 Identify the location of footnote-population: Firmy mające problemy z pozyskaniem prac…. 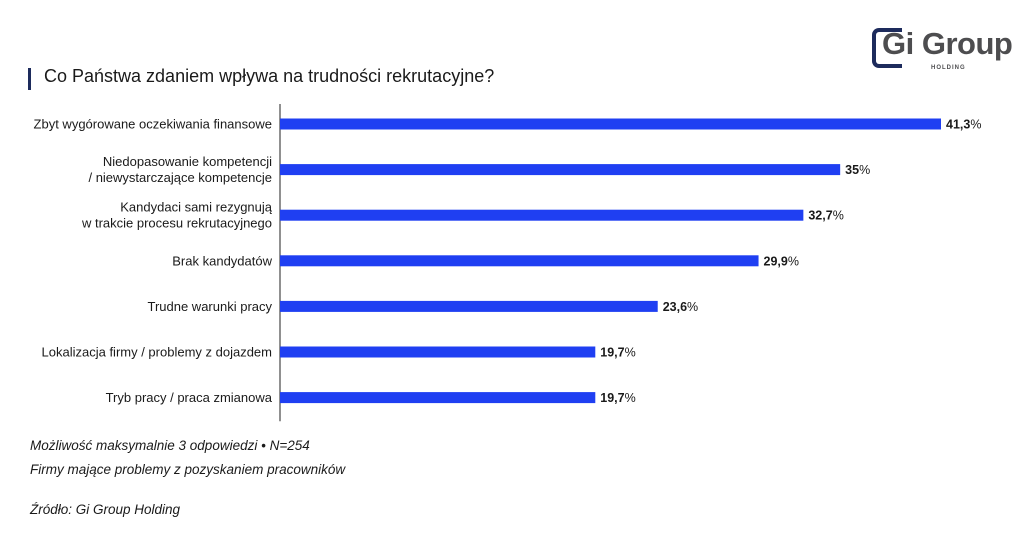
(188, 469).